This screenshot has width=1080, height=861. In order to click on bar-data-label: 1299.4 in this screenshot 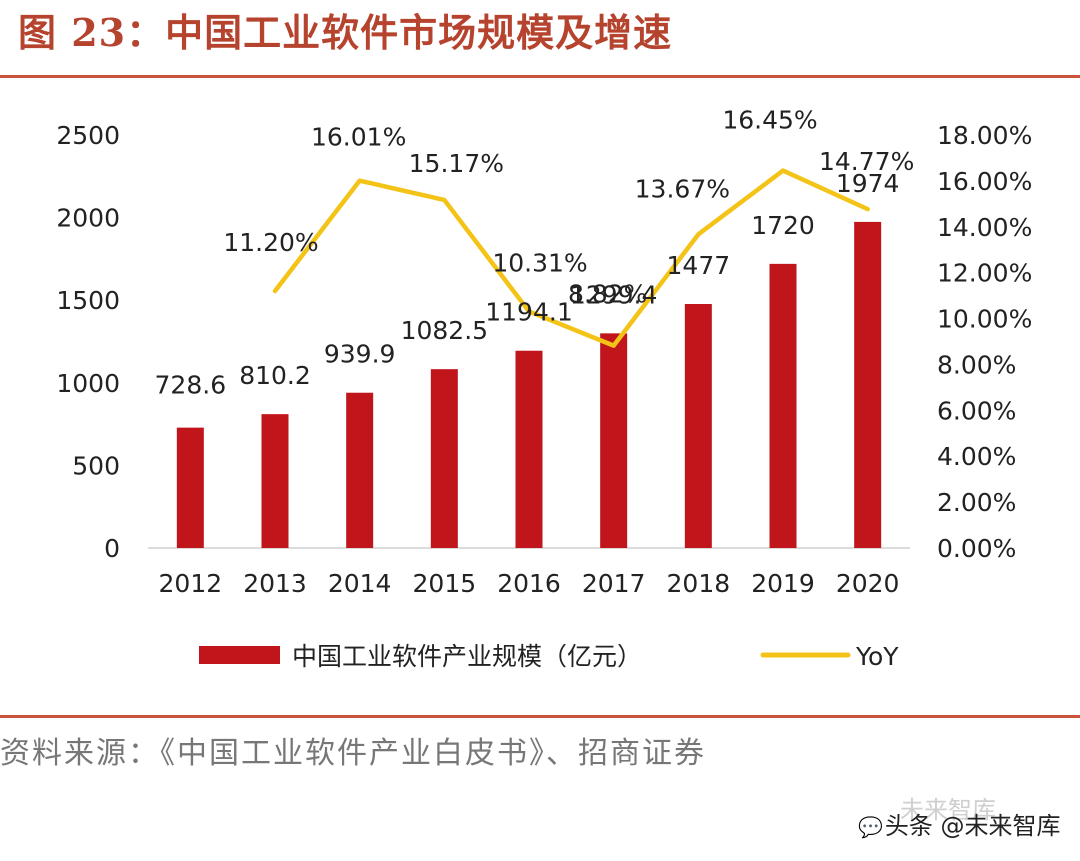, I will do `click(613, 294)`.